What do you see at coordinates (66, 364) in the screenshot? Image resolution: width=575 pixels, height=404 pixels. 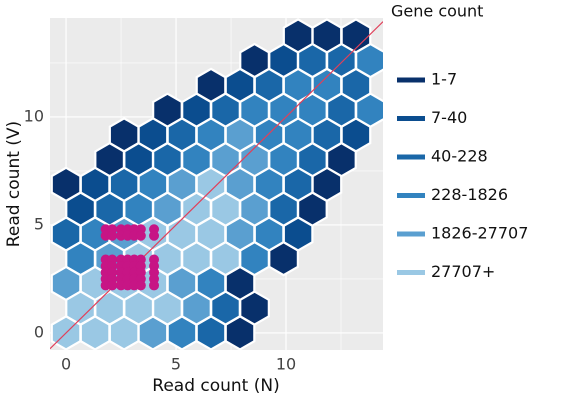 I see `x-tick-label: 0` at bounding box center [66, 364].